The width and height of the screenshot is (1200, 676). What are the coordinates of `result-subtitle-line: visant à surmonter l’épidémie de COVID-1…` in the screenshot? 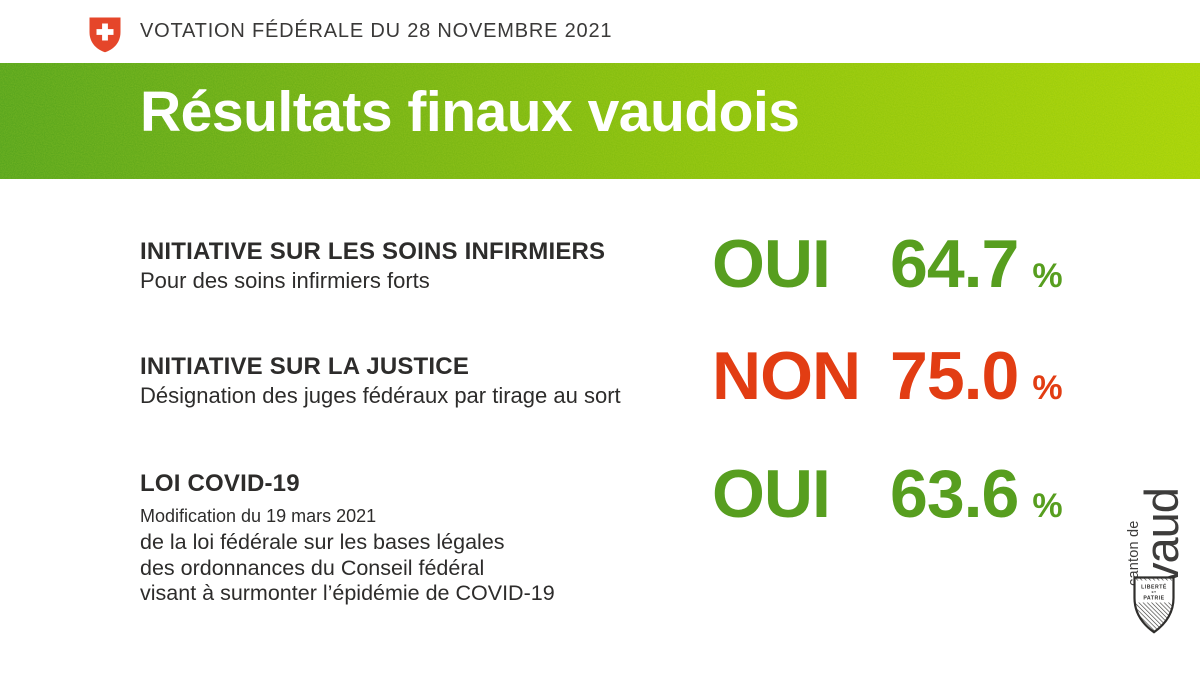 It's located at (347, 593).